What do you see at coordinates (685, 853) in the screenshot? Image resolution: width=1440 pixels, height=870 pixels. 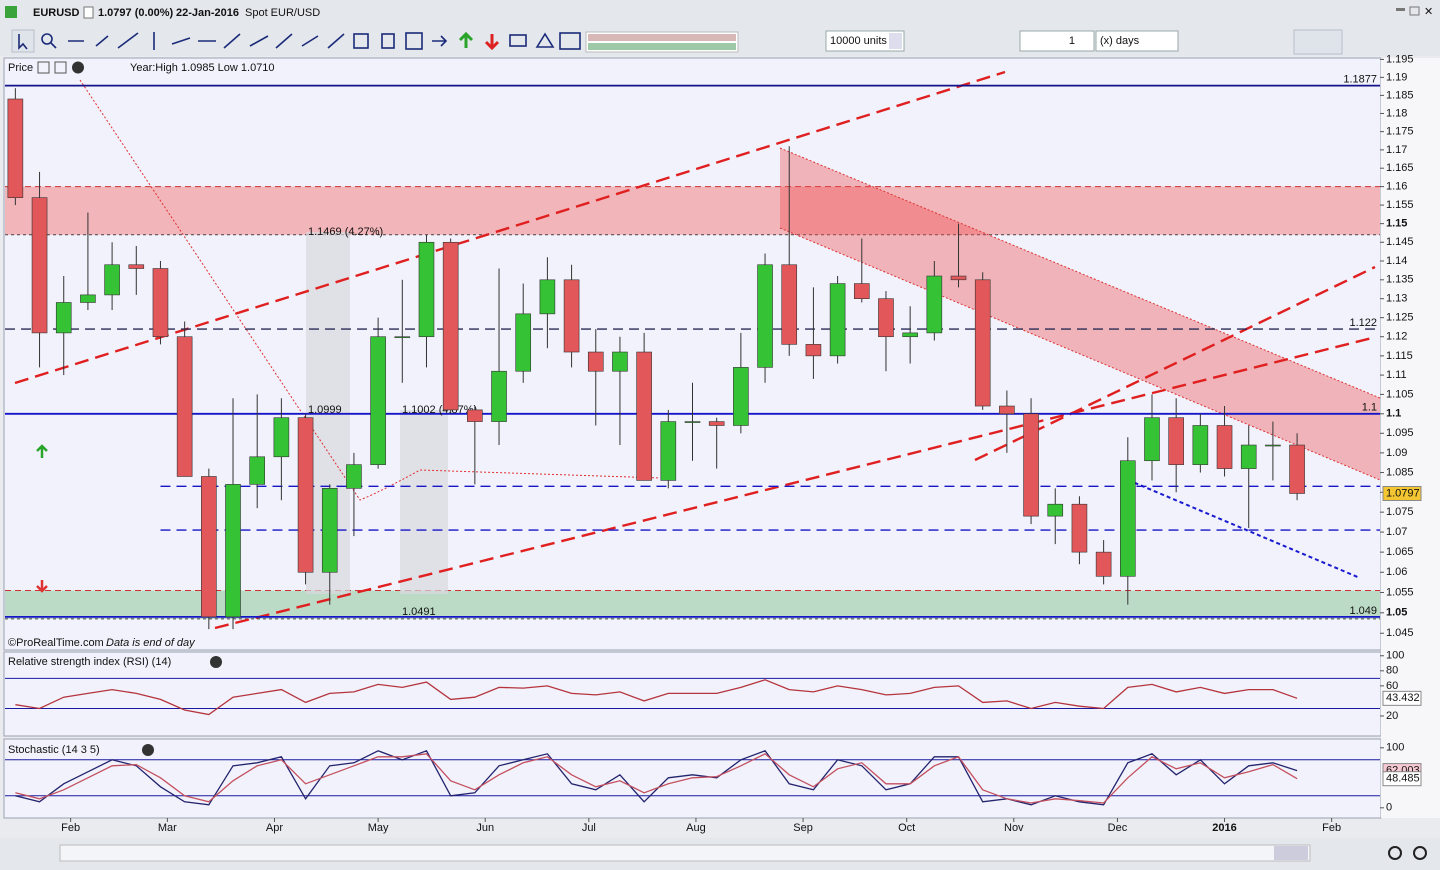 I see `scrollbar` at bounding box center [685, 853].